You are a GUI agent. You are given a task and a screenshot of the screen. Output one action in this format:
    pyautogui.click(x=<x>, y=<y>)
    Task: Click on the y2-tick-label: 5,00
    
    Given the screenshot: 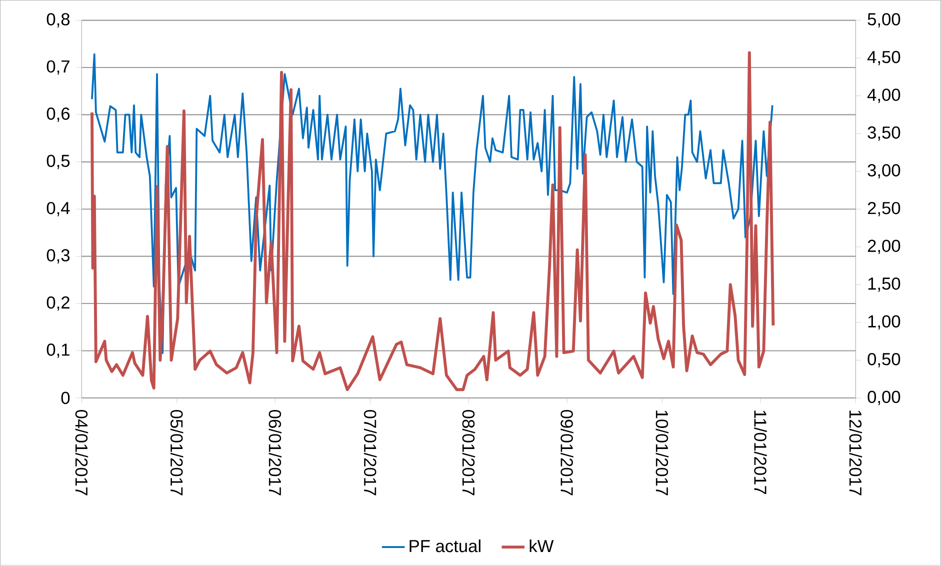 What is the action you would take?
    pyautogui.click(x=884, y=20)
    